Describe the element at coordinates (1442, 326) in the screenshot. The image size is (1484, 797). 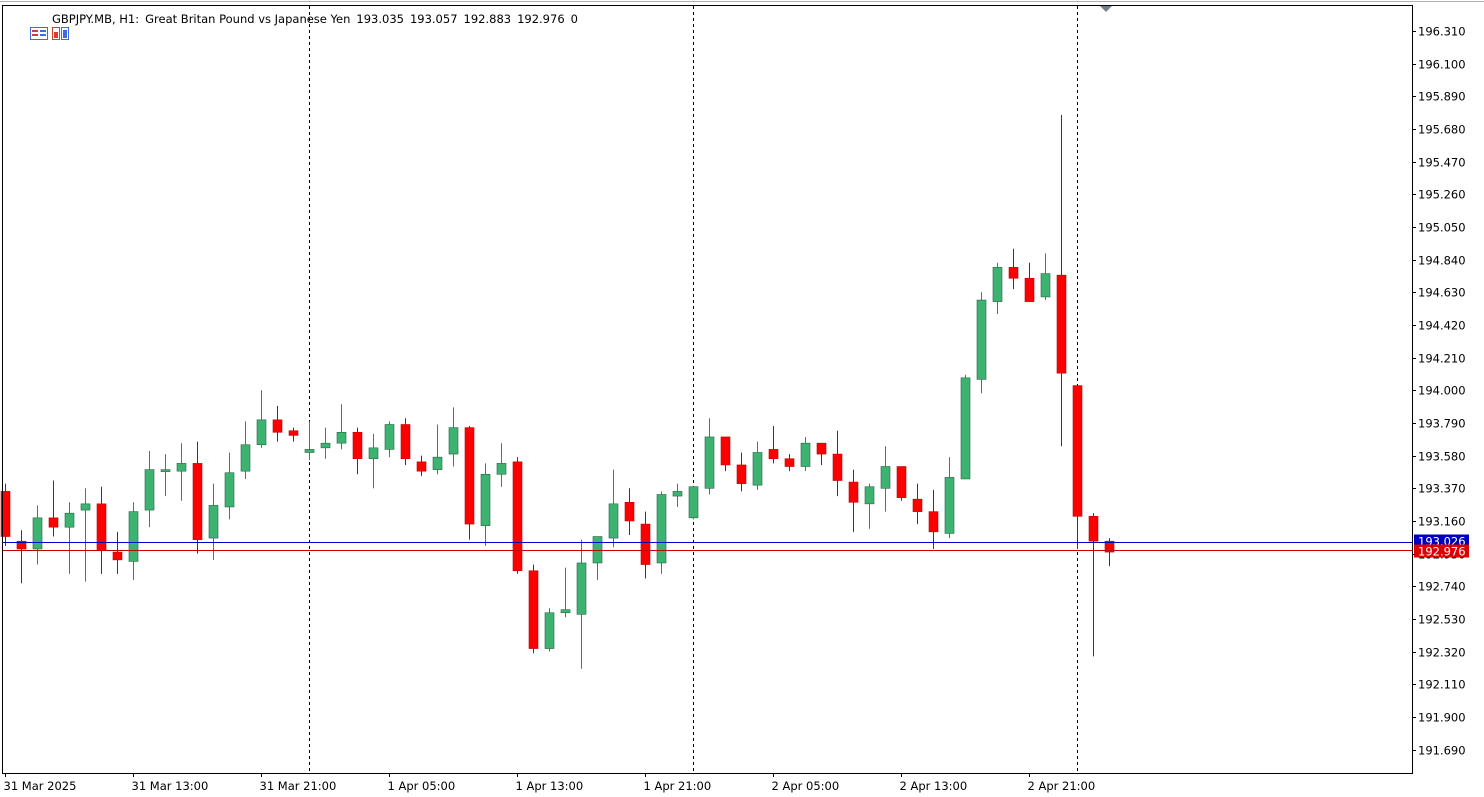
I see `price-tick-label: 194.420` at that location.